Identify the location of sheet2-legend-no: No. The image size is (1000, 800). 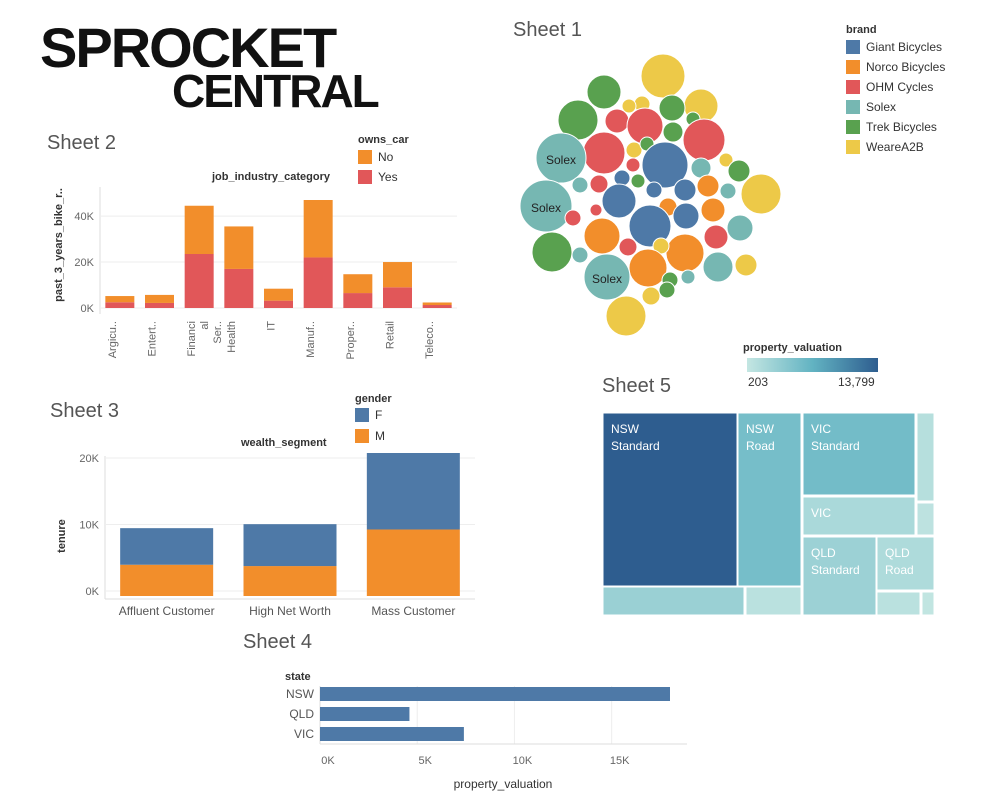
(375, 157).